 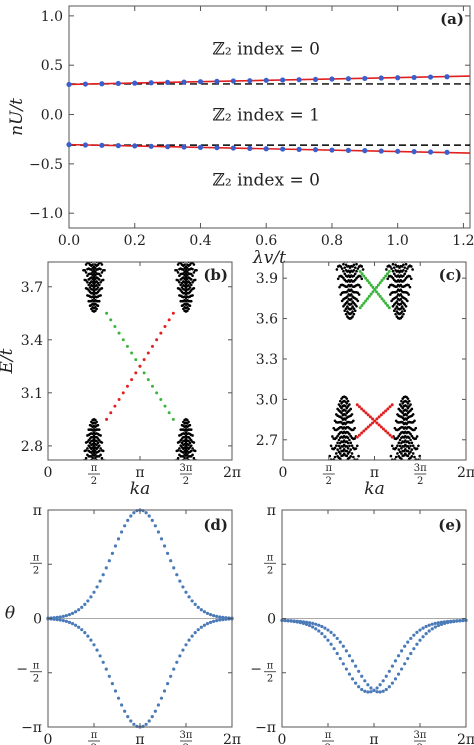 I want to click on x-tick-label: π, so click(x=374, y=473).